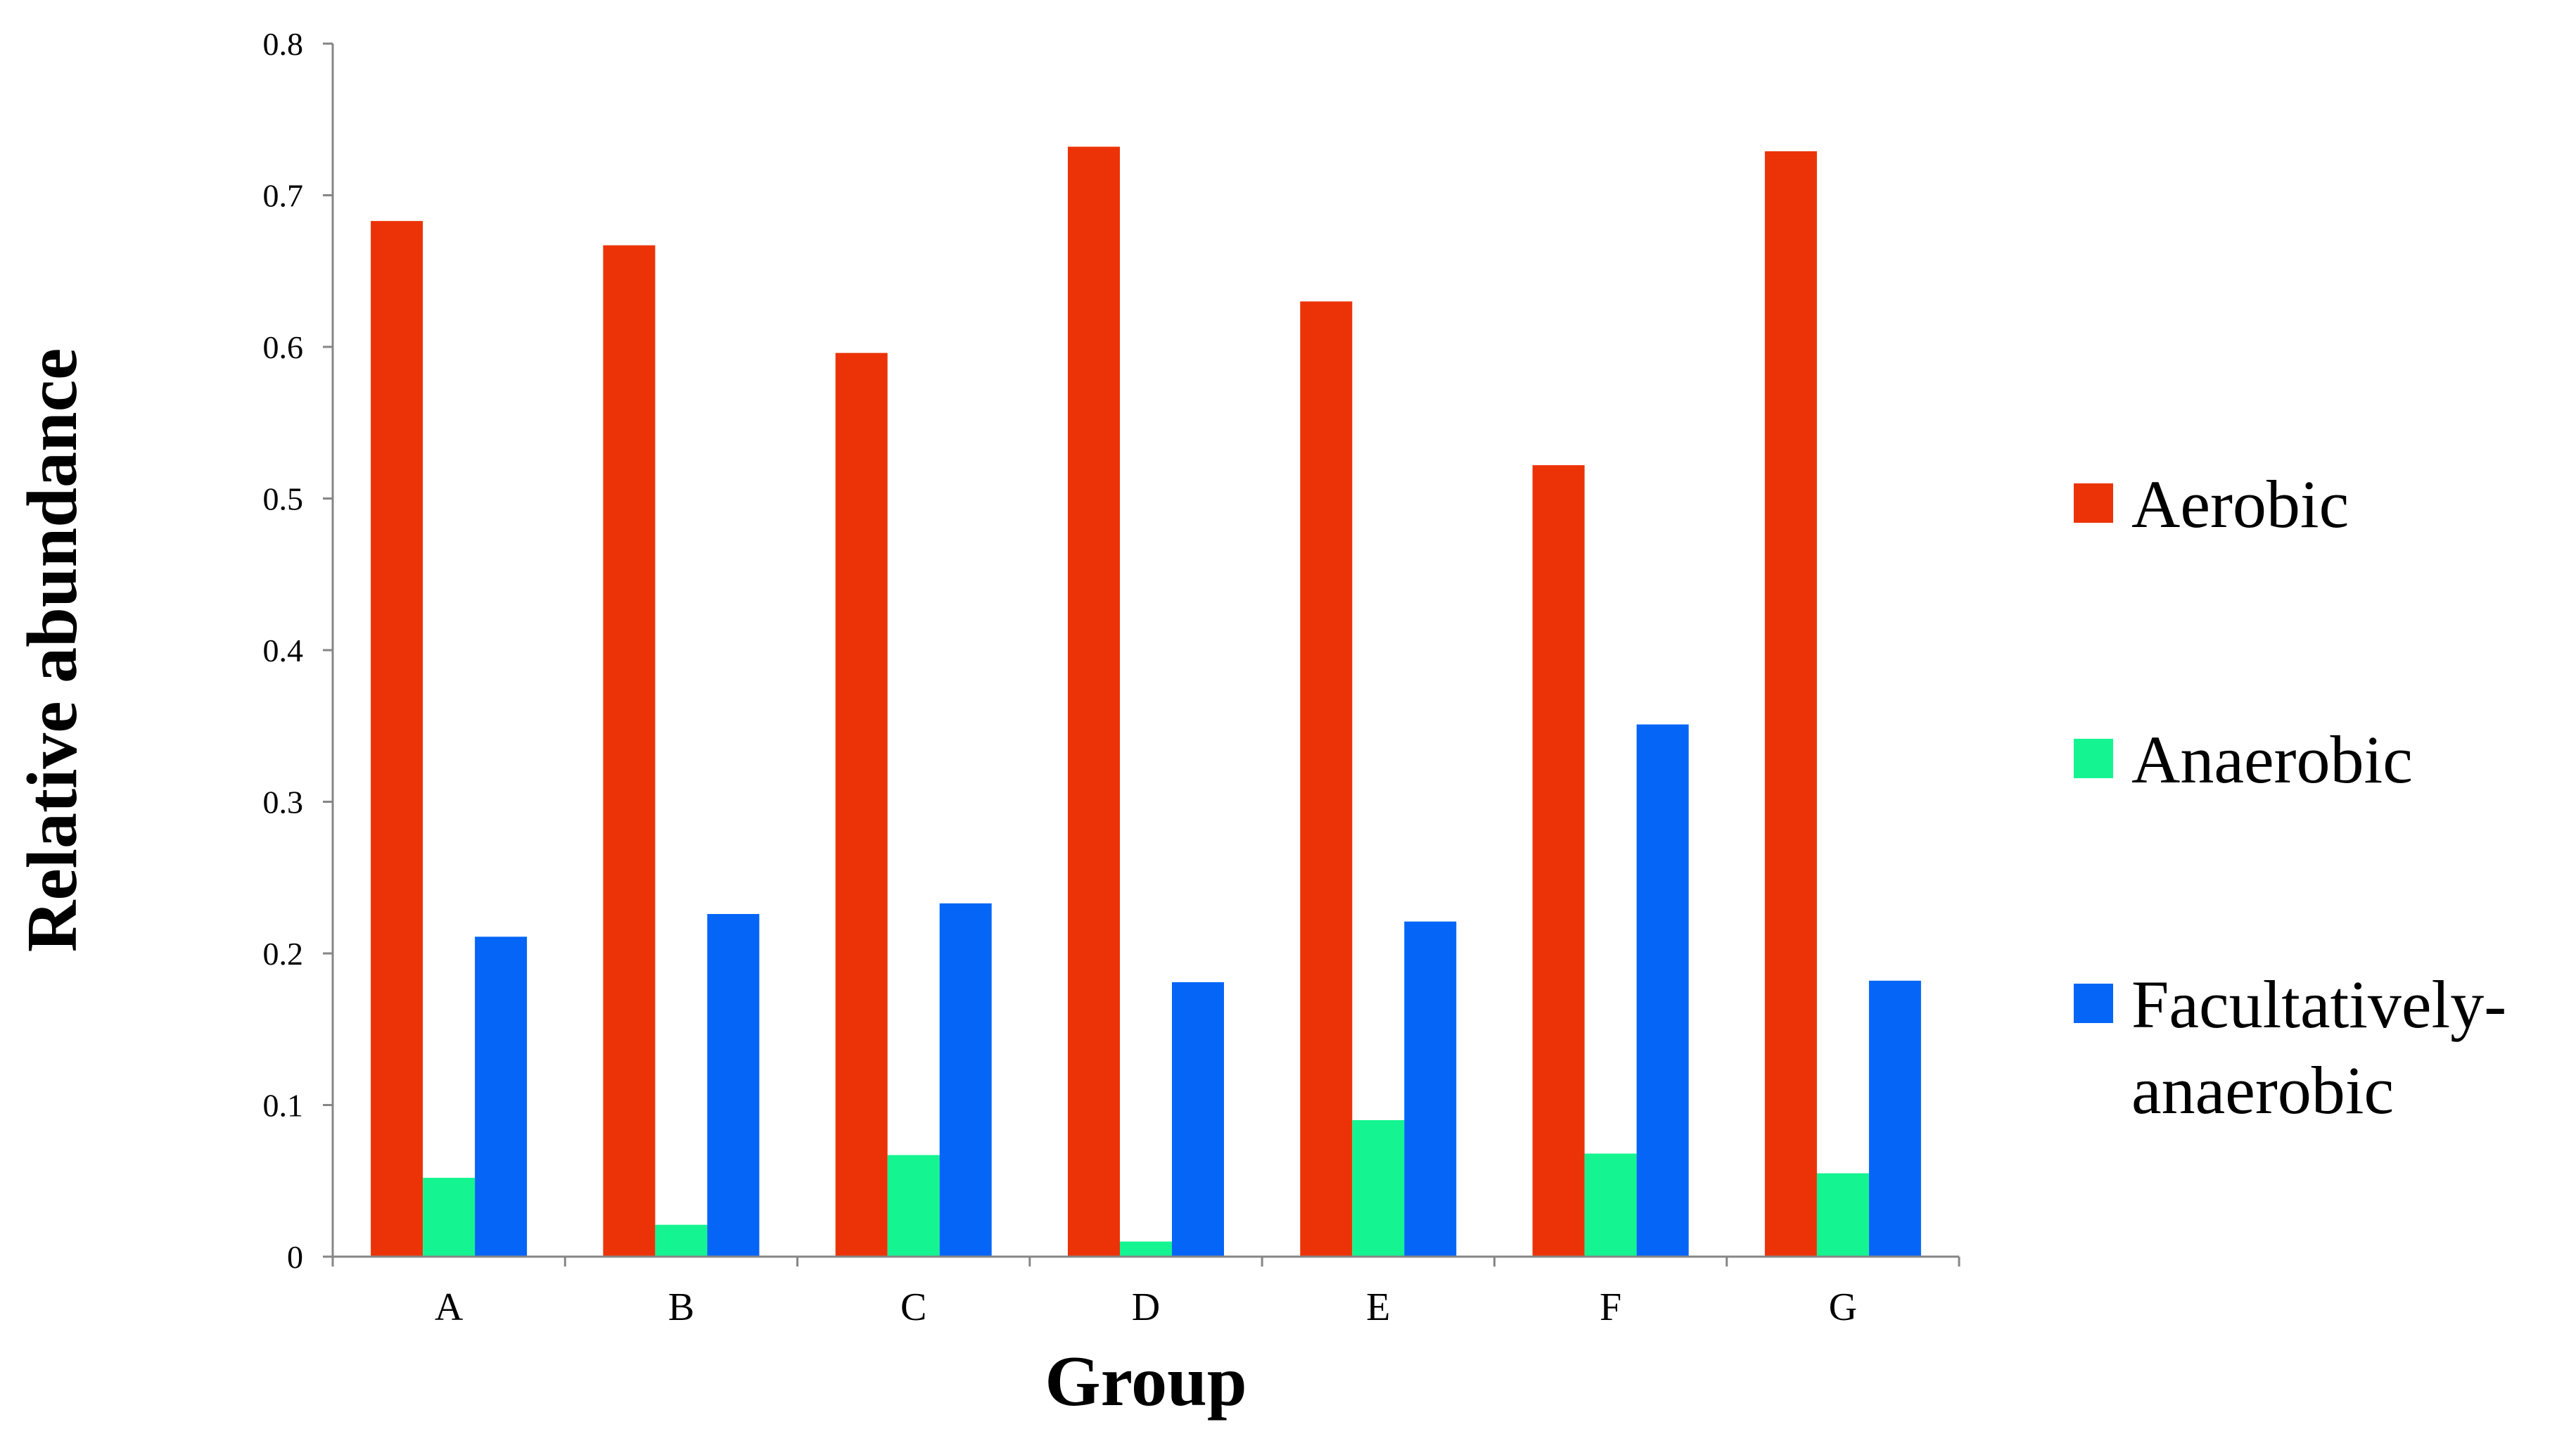 The image size is (2576, 1441). I want to click on bar-facultatively-anaerobic-g, so click(1894, 1118).